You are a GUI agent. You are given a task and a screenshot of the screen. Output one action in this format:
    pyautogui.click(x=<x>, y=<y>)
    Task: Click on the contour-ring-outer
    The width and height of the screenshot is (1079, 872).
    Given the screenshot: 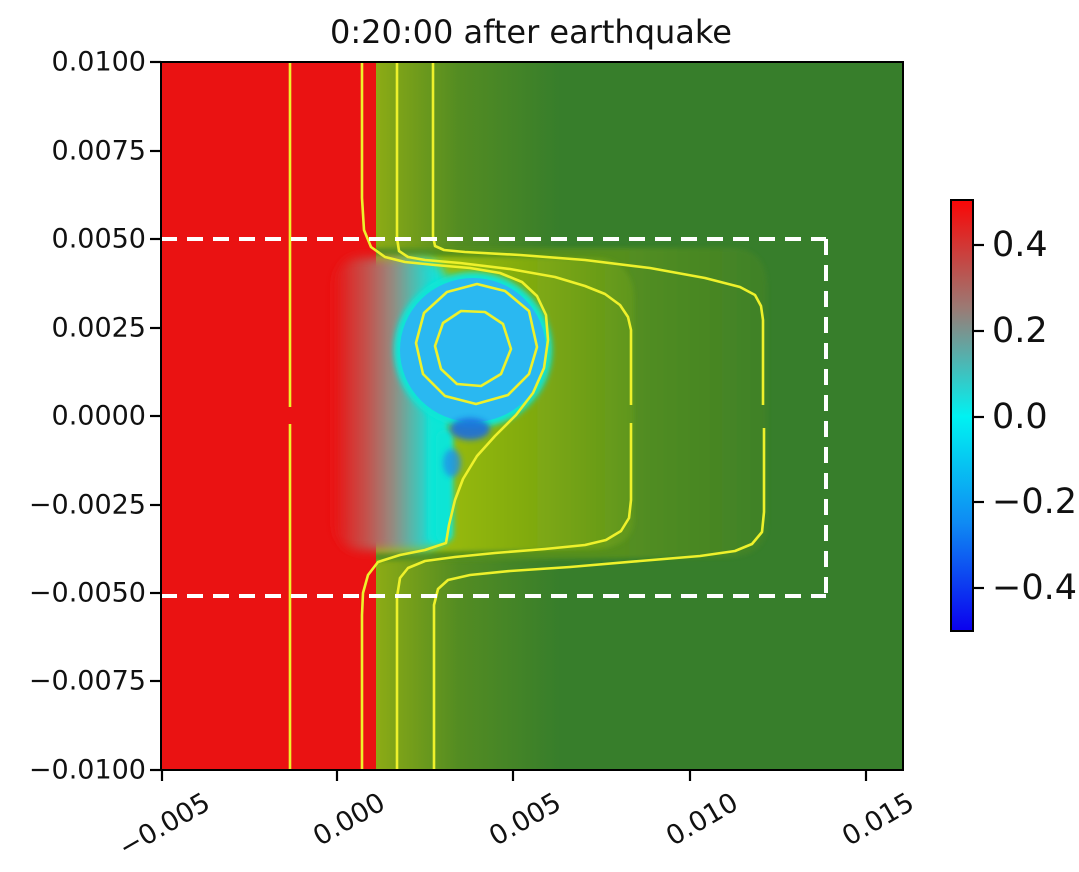 What is the action you would take?
    pyautogui.click(x=476, y=344)
    